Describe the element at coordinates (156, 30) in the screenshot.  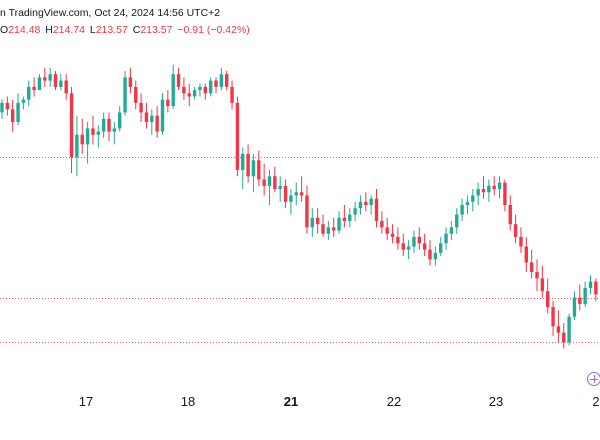
I see `close-value: 213.57` at that location.